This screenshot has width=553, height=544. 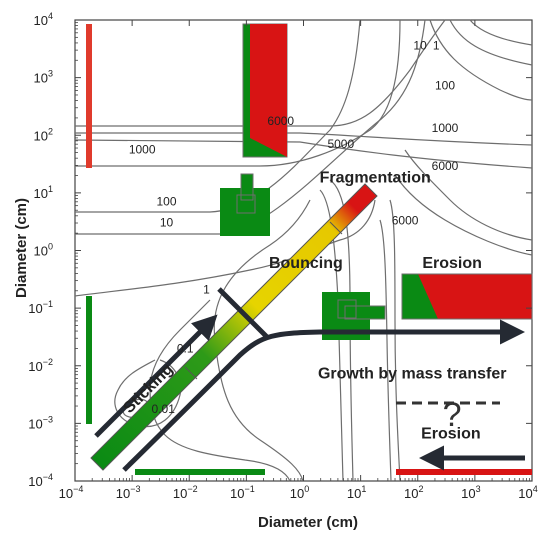 What do you see at coordinates (470, 492) in the screenshot?
I see `x-tick-label: 10³` at bounding box center [470, 492].